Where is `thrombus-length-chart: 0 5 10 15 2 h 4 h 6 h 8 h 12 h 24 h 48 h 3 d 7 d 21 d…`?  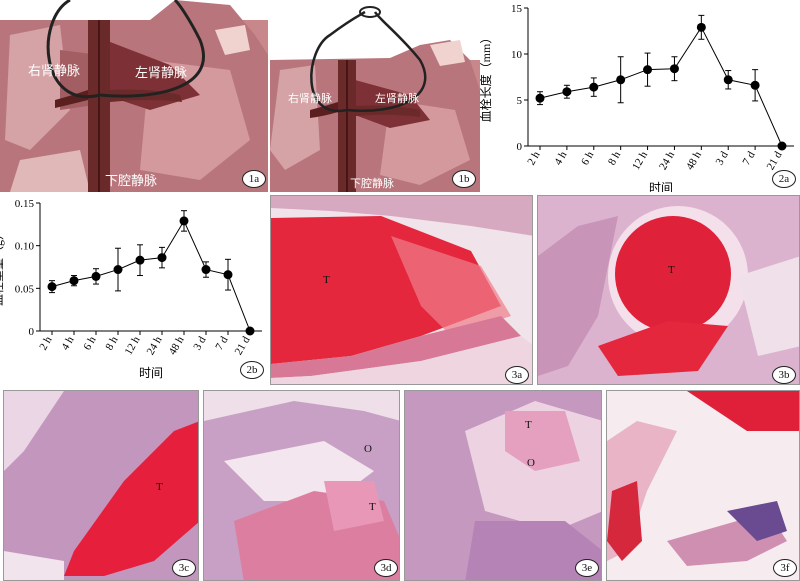 thrombus-length-chart: 0 5 10 15 2 h 4 h 6 h 8 h 12 h 24 h 48 h 3 d 7 d 21 d… is located at coordinates (637, 97).